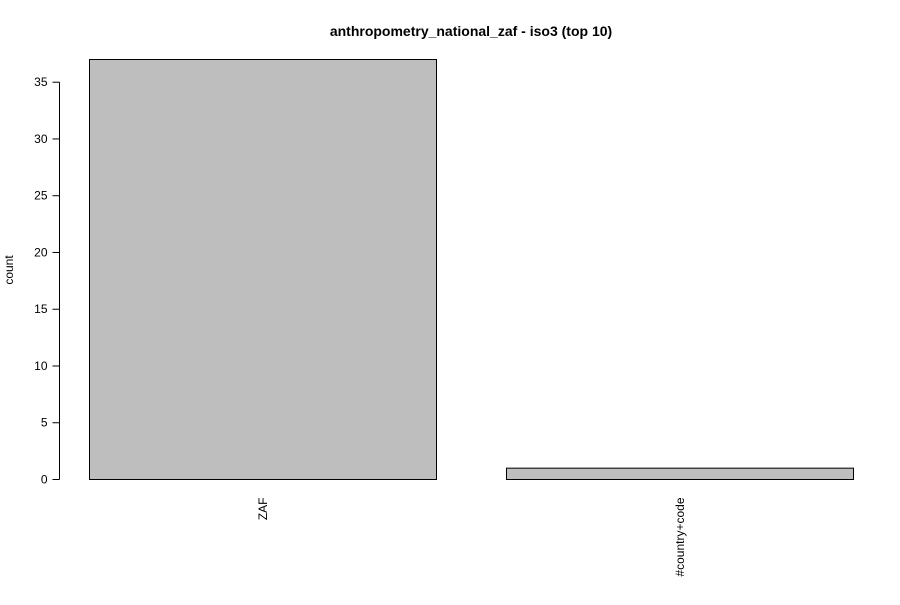 Image resolution: width=900 pixels, height=605 pixels. I want to click on y-tick-label: 20, so click(41, 252).